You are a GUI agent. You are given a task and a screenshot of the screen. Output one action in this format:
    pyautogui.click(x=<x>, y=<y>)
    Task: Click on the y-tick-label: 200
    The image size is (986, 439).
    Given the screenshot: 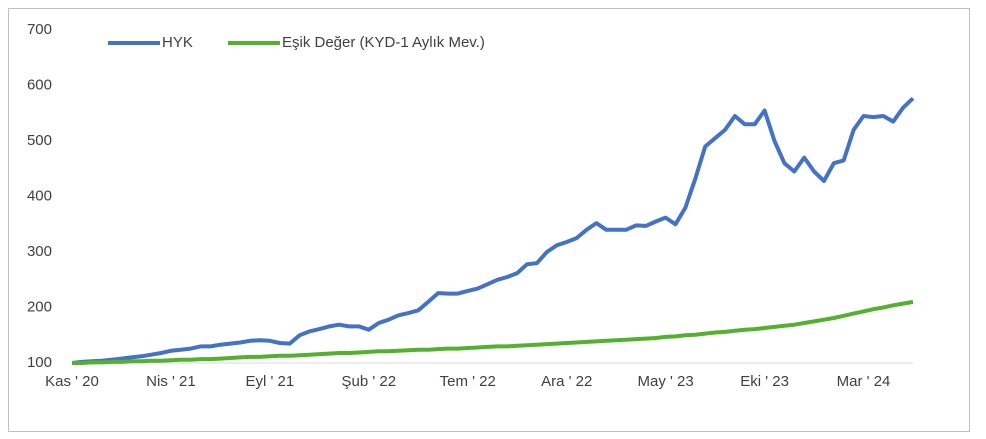 What is the action you would take?
    pyautogui.click(x=39, y=306)
    